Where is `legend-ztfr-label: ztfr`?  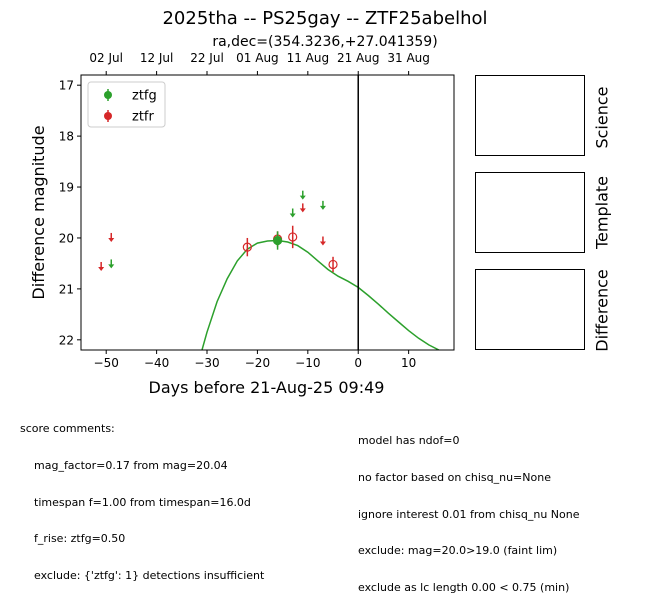 legend-ztfr-label: ztfr is located at coordinates (143, 117).